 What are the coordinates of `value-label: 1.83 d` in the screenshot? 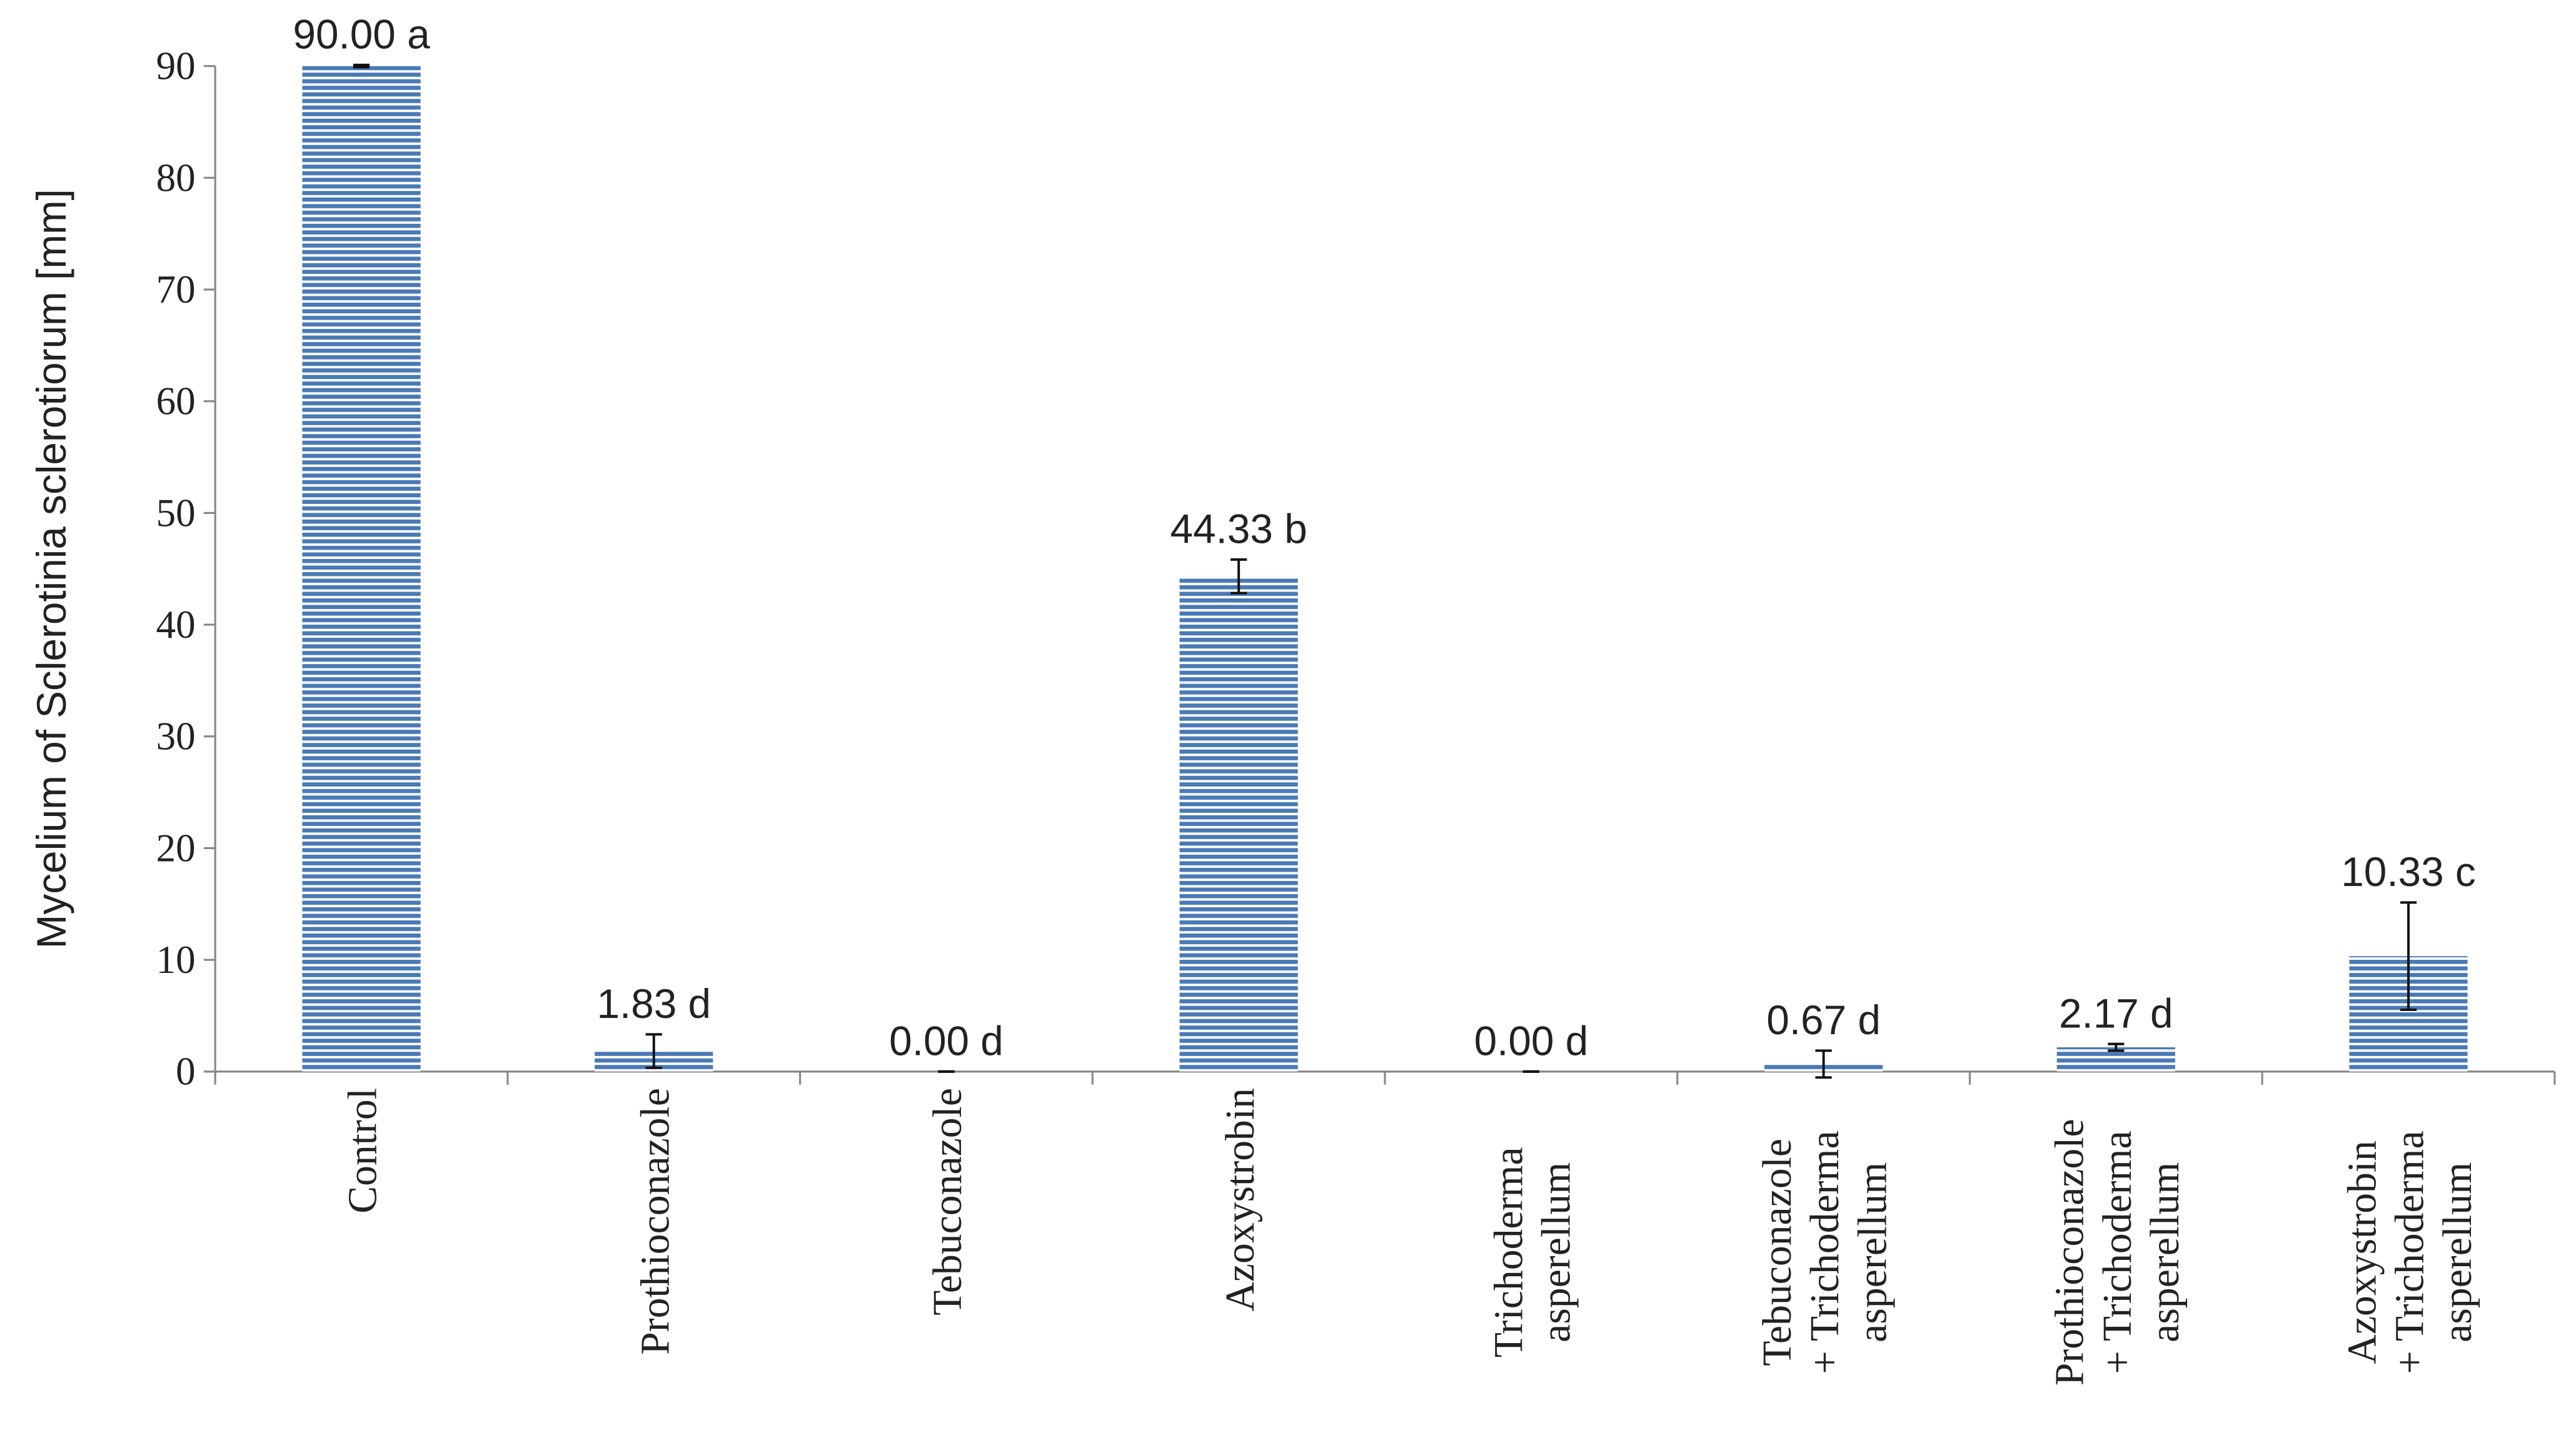 It's located at (653, 1004).